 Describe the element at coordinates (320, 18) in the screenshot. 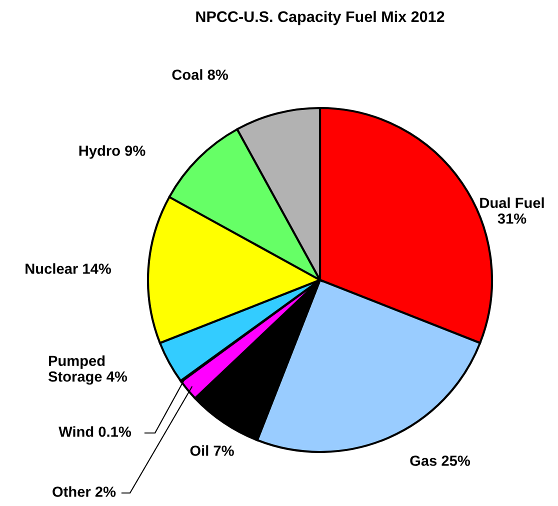

I see `chart-title: NPCC-U.S. Capacity Fuel Mix 2012` at that location.